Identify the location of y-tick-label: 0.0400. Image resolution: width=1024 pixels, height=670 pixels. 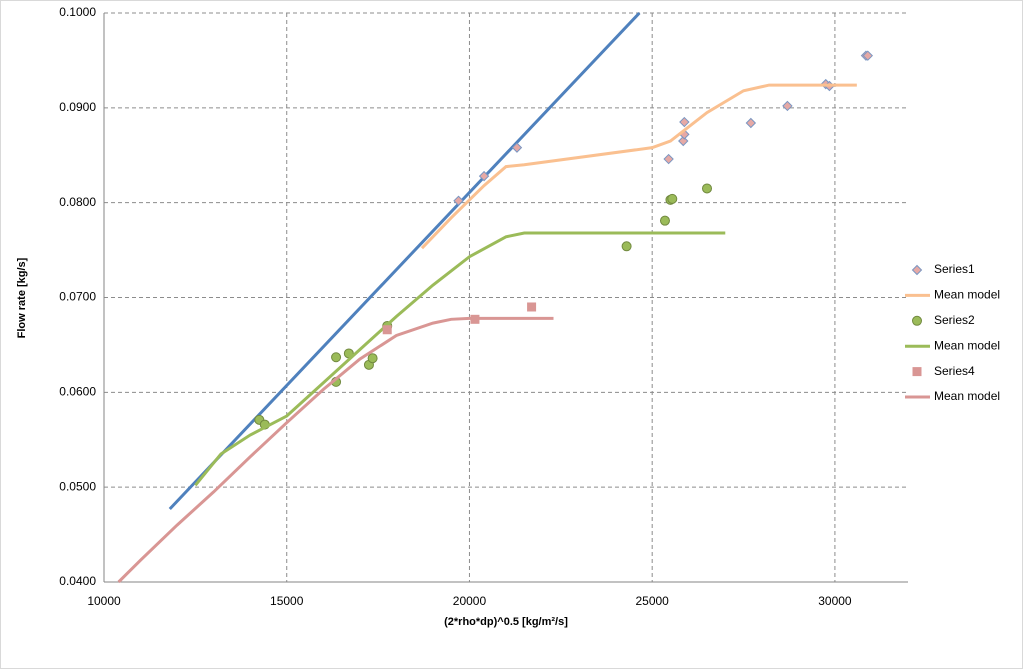
(77, 581).